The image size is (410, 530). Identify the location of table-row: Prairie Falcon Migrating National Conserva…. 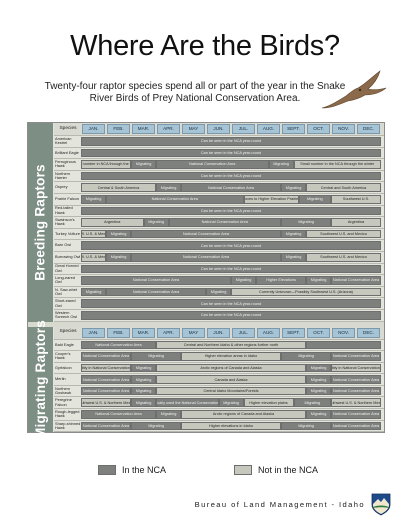
(219, 200).